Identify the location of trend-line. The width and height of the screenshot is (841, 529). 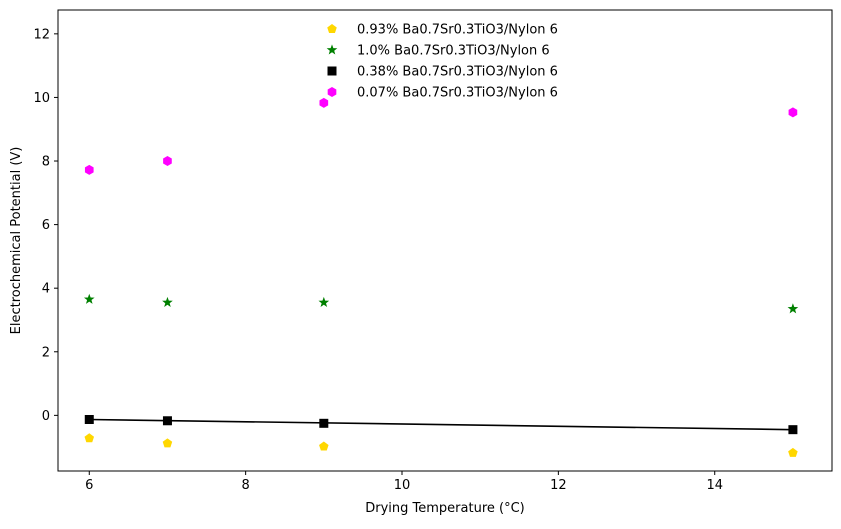
(441, 424).